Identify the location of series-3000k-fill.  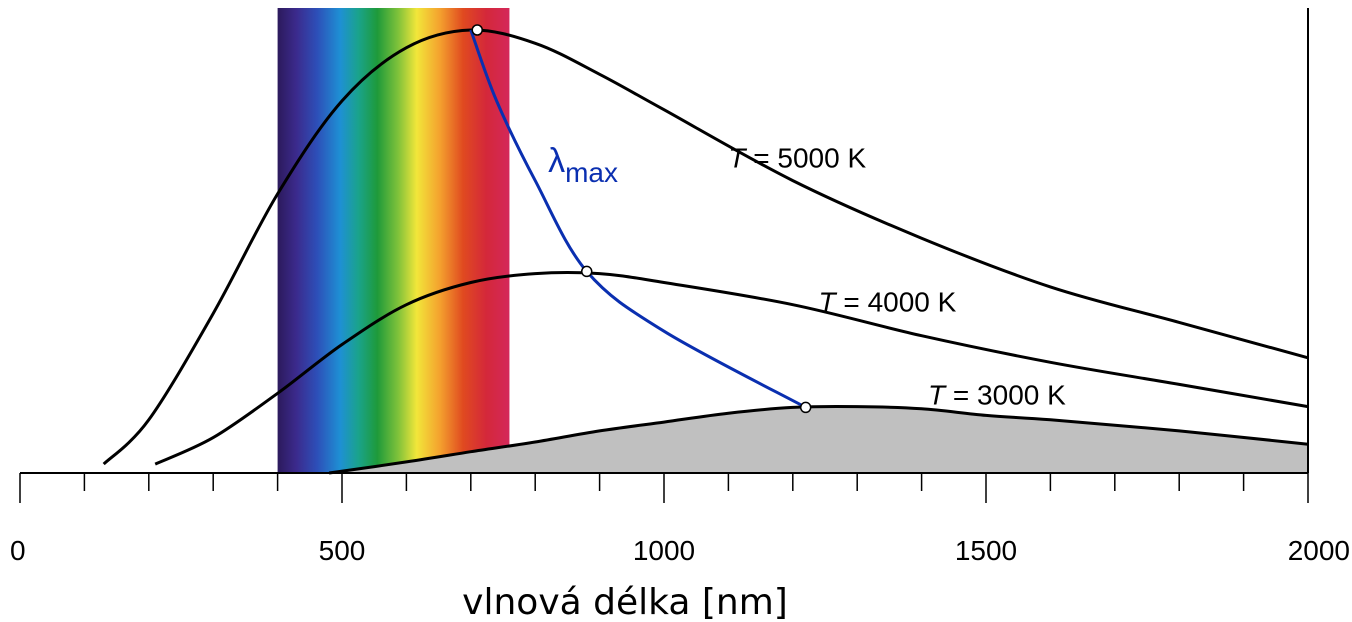
(819, 439).